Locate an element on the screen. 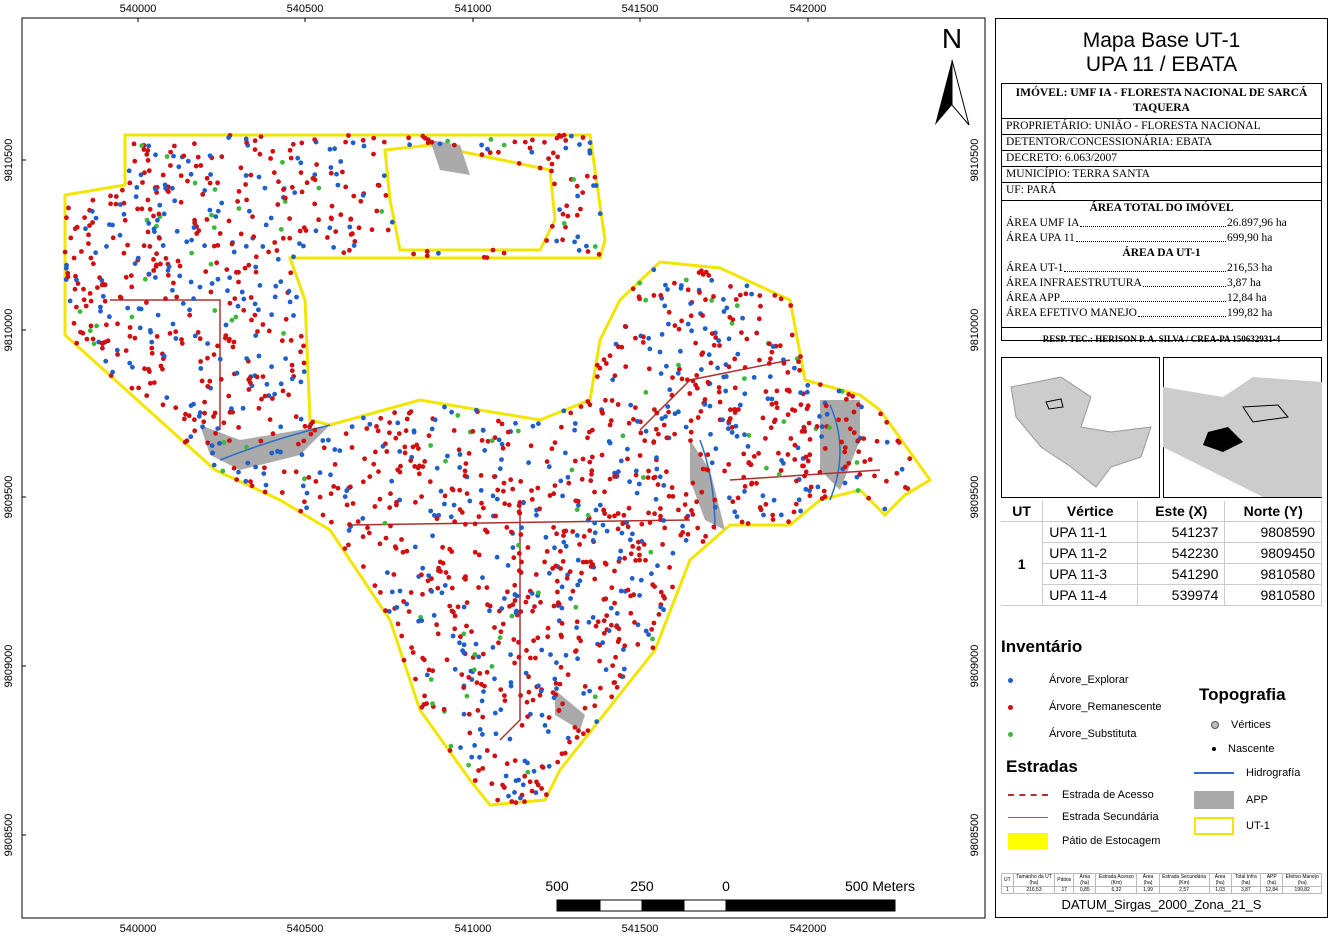 This screenshot has width=1330, height=939. inset-map is located at coordinates (1242, 427).